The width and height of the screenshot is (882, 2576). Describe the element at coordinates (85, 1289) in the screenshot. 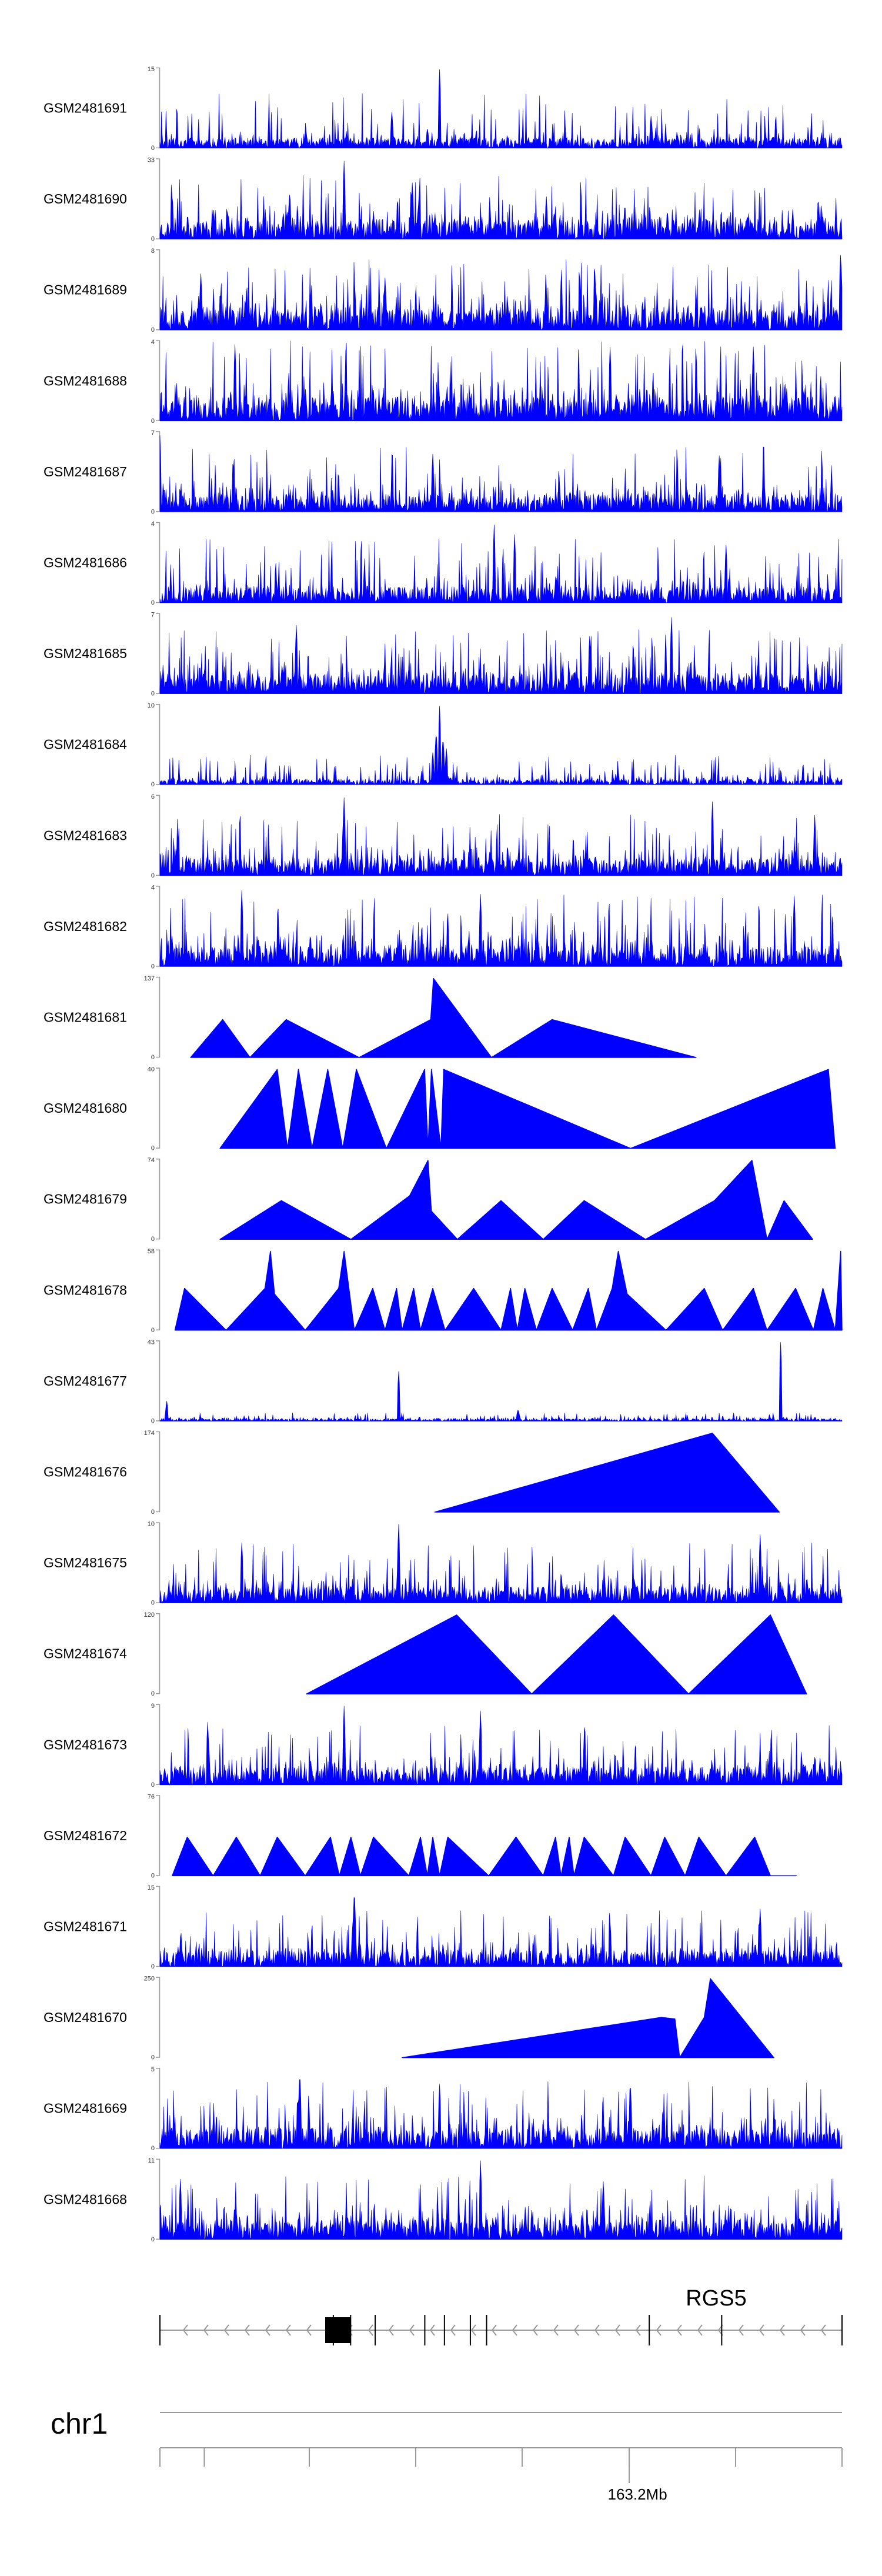

I see `track-label: GSM2481678` at that location.